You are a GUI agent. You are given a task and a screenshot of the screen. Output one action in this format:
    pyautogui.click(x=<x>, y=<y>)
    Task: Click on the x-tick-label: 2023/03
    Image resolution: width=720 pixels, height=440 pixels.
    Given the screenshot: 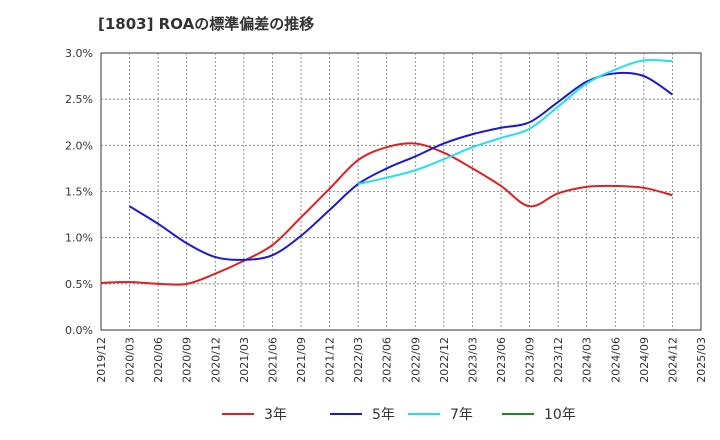 What is the action you would take?
    pyautogui.click(x=472, y=360)
    